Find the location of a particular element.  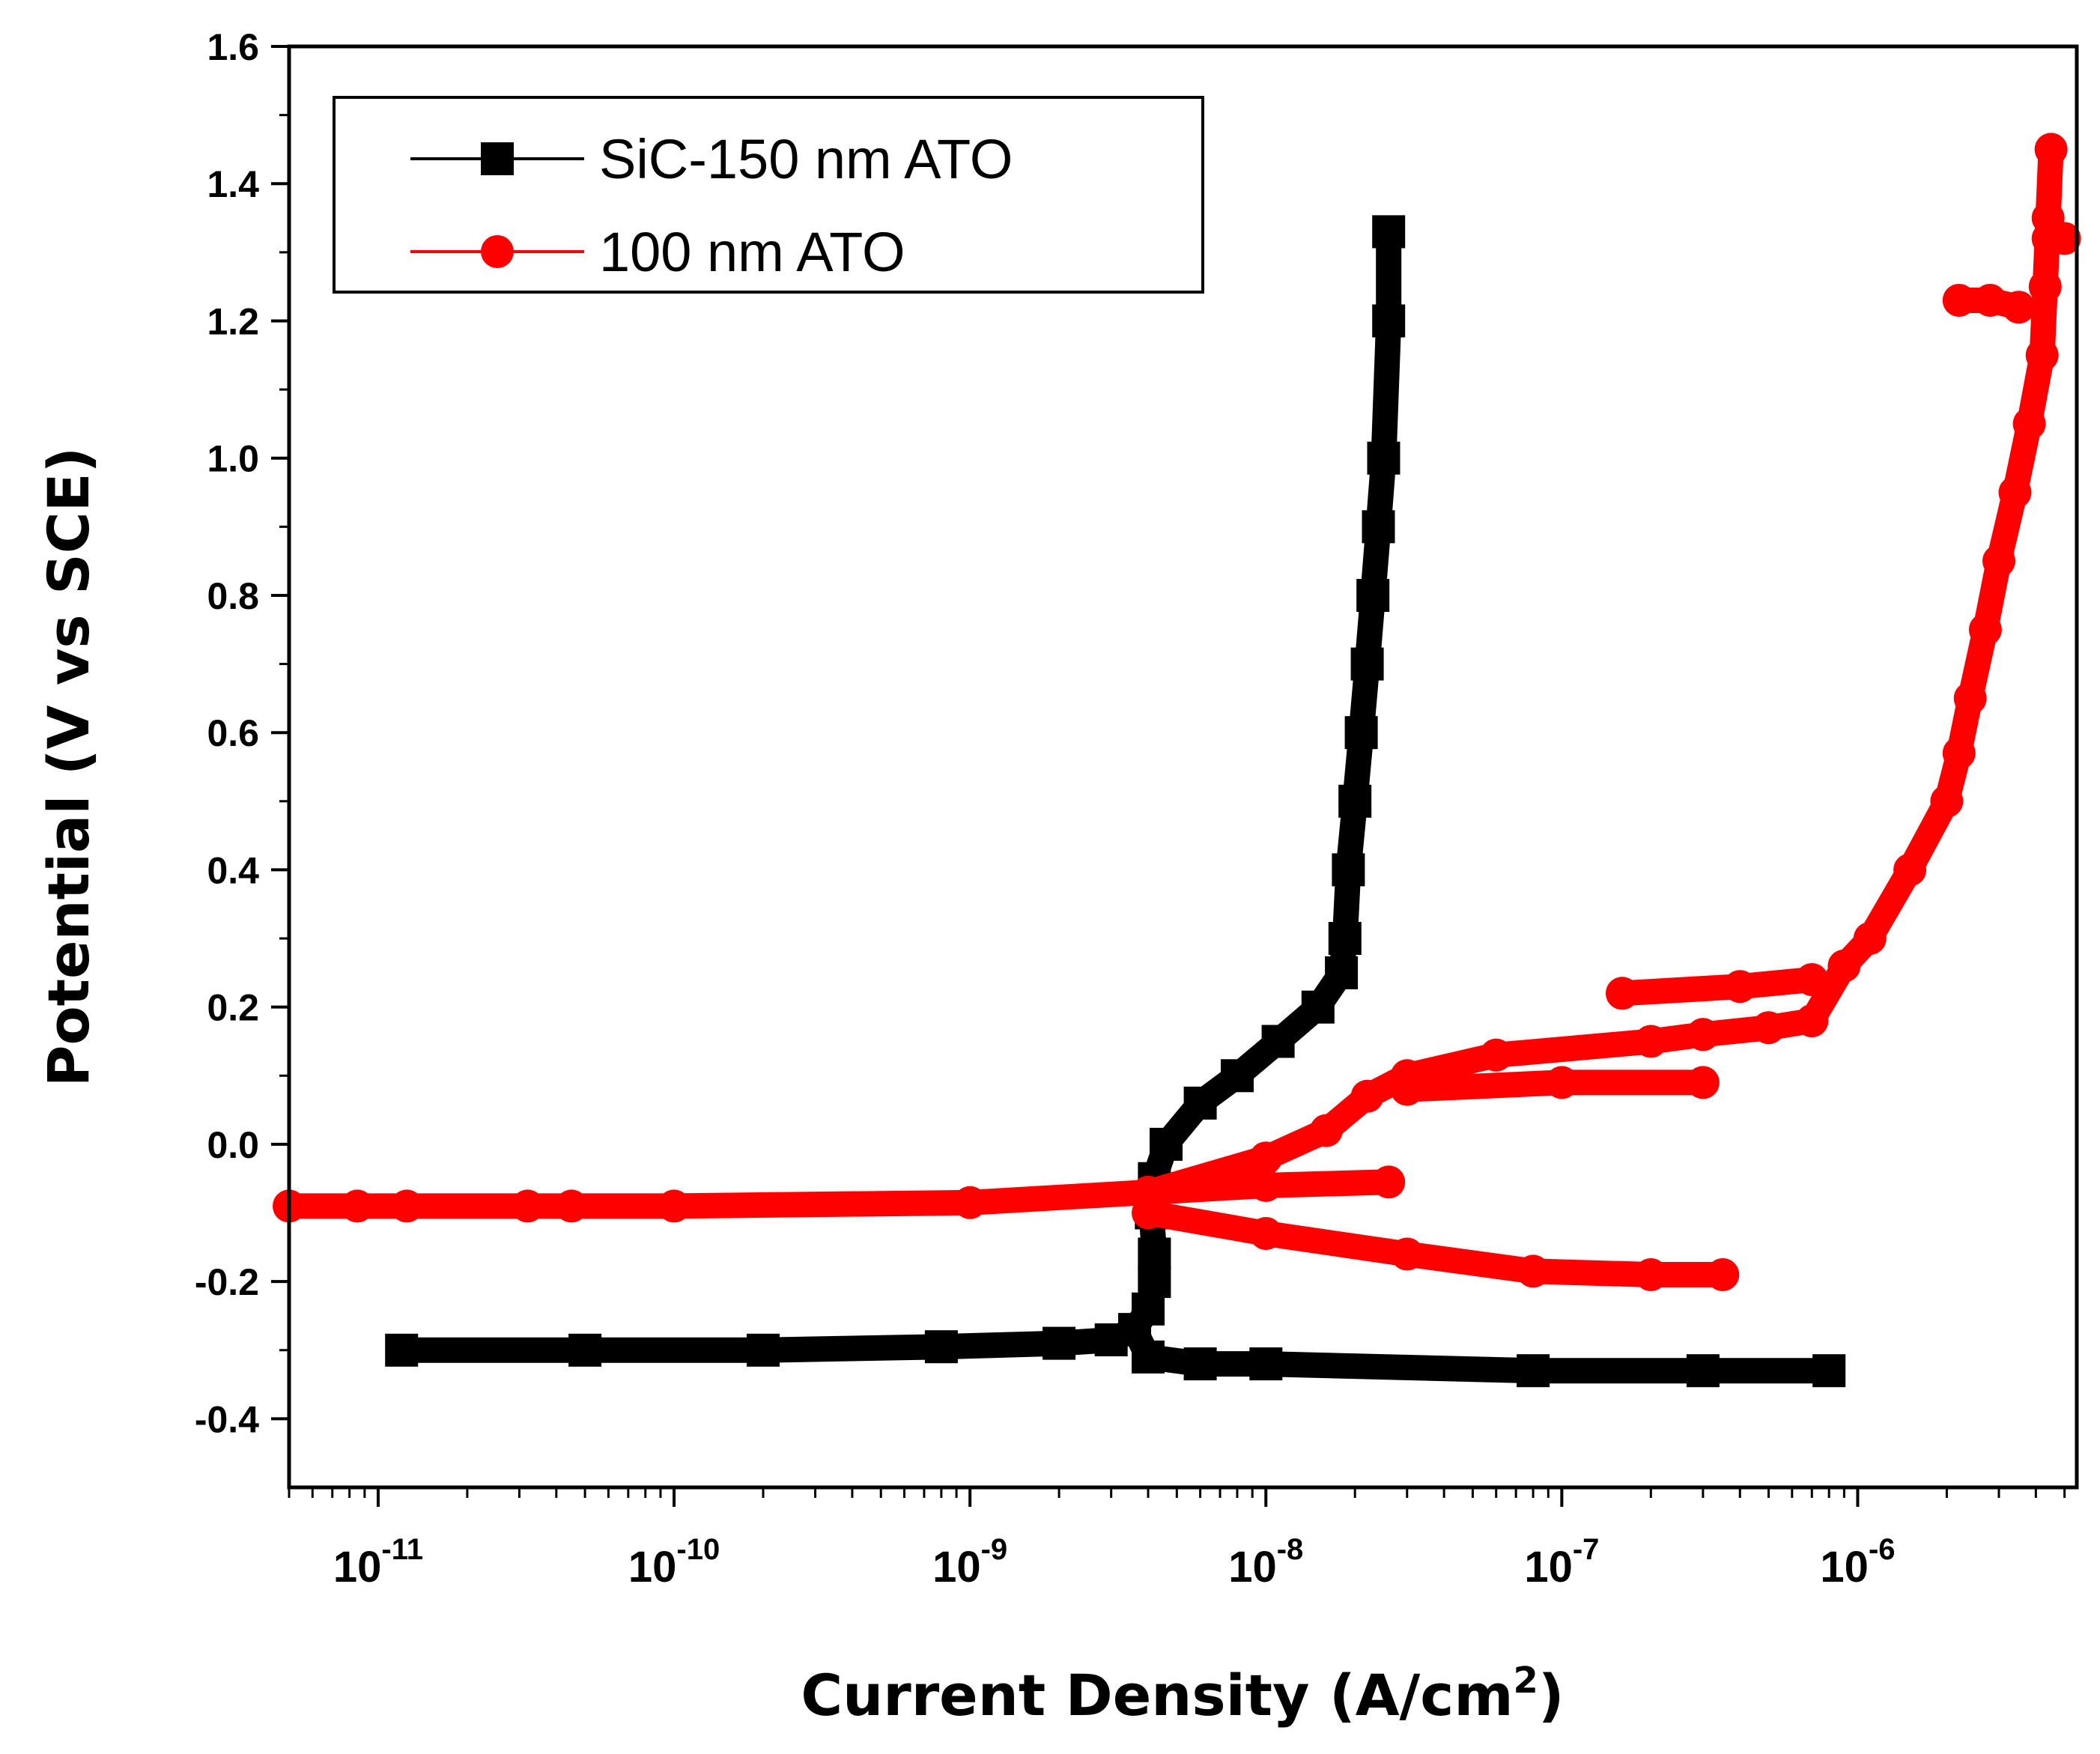

x-tick-label: 10⁻⁶ is located at coordinates (1857, 1562).